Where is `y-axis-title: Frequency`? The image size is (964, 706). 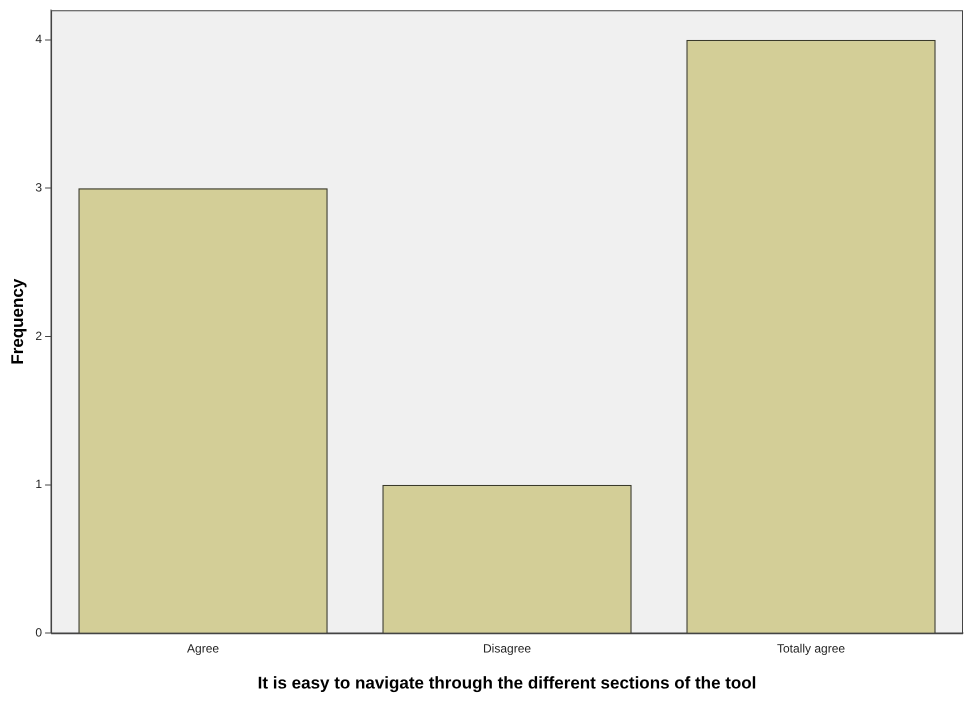 y-axis-title: Frequency is located at coordinates (17, 321).